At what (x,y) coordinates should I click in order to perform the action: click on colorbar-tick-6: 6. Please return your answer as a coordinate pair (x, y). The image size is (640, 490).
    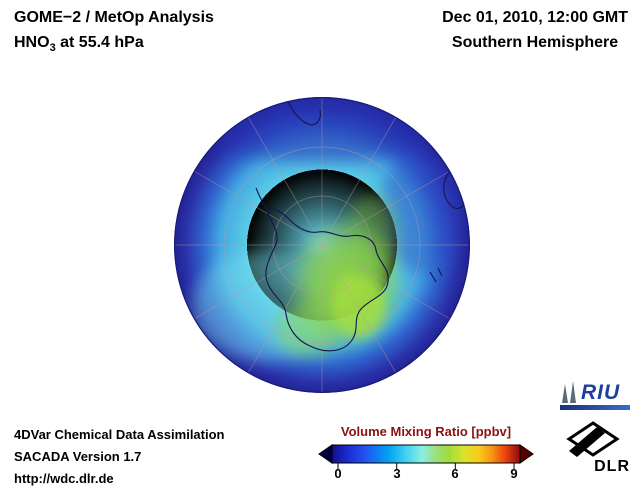
    Looking at the image, I should click on (455, 473).